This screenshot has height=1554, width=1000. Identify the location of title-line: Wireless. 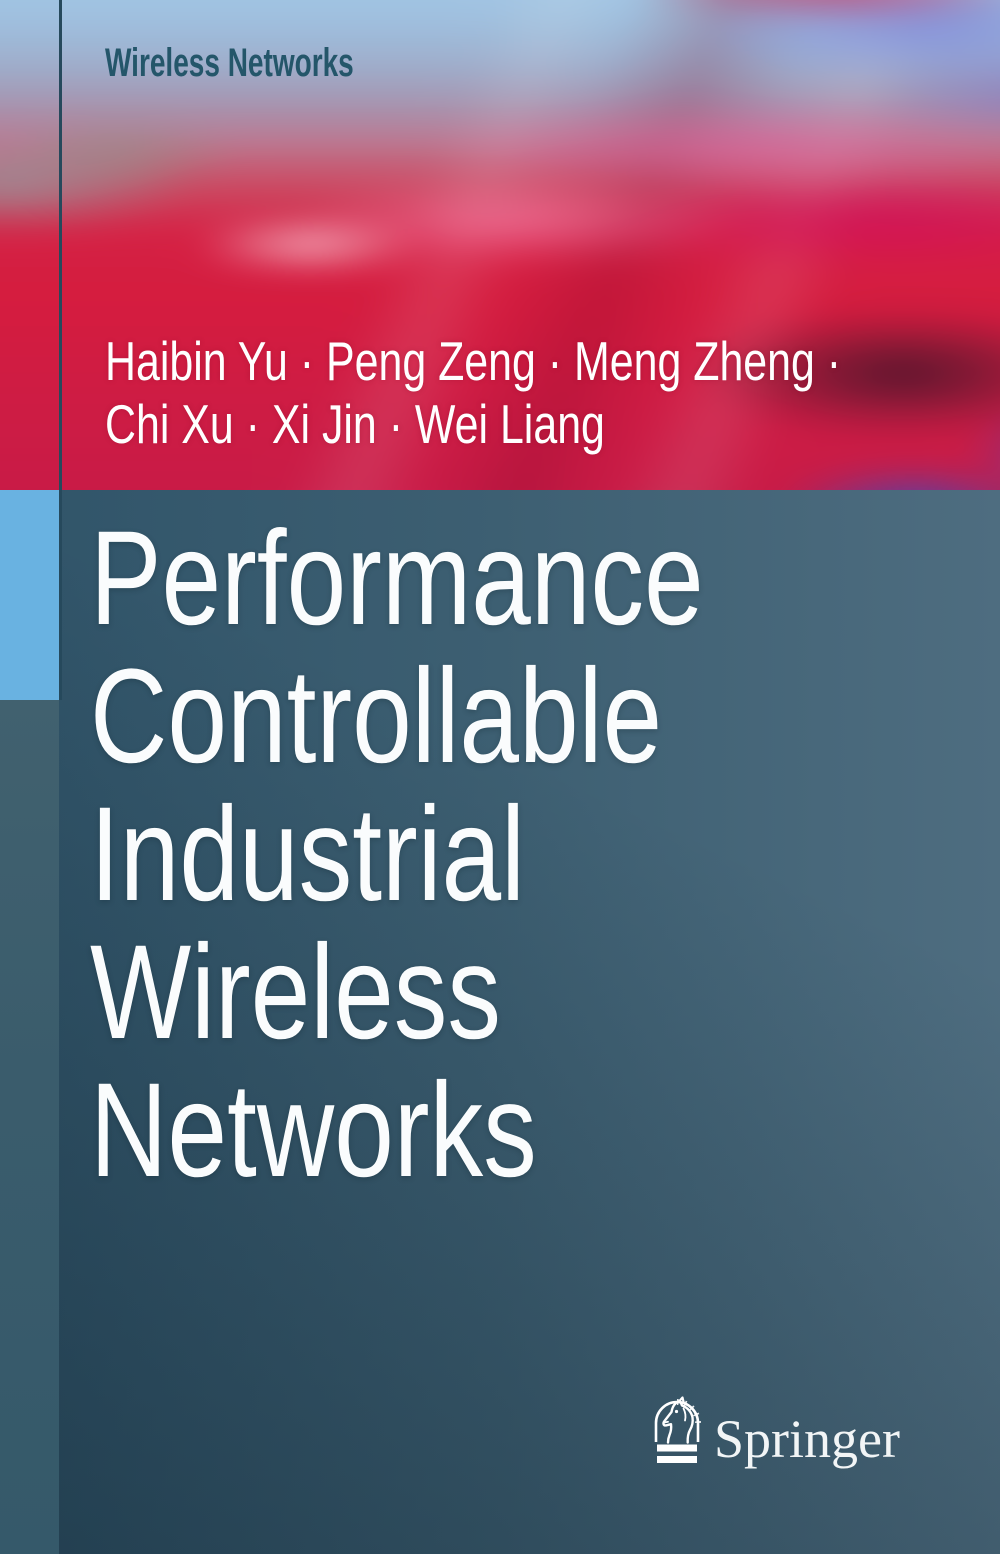
(295, 992).